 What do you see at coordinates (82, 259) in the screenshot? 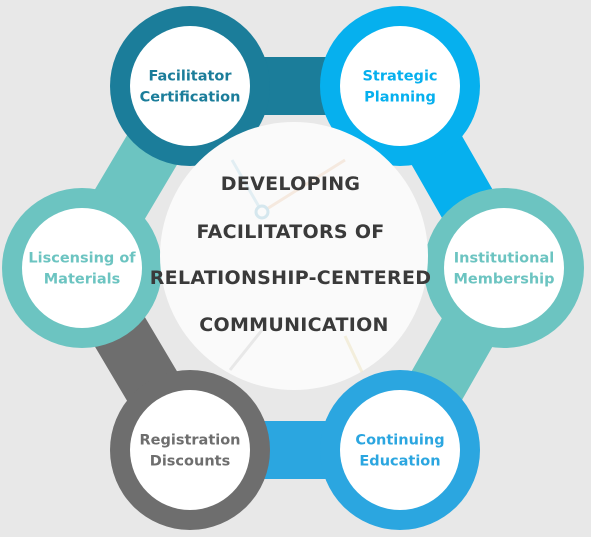
I see `node-label-line: Liscensing of` at bounding box center [82, 259].